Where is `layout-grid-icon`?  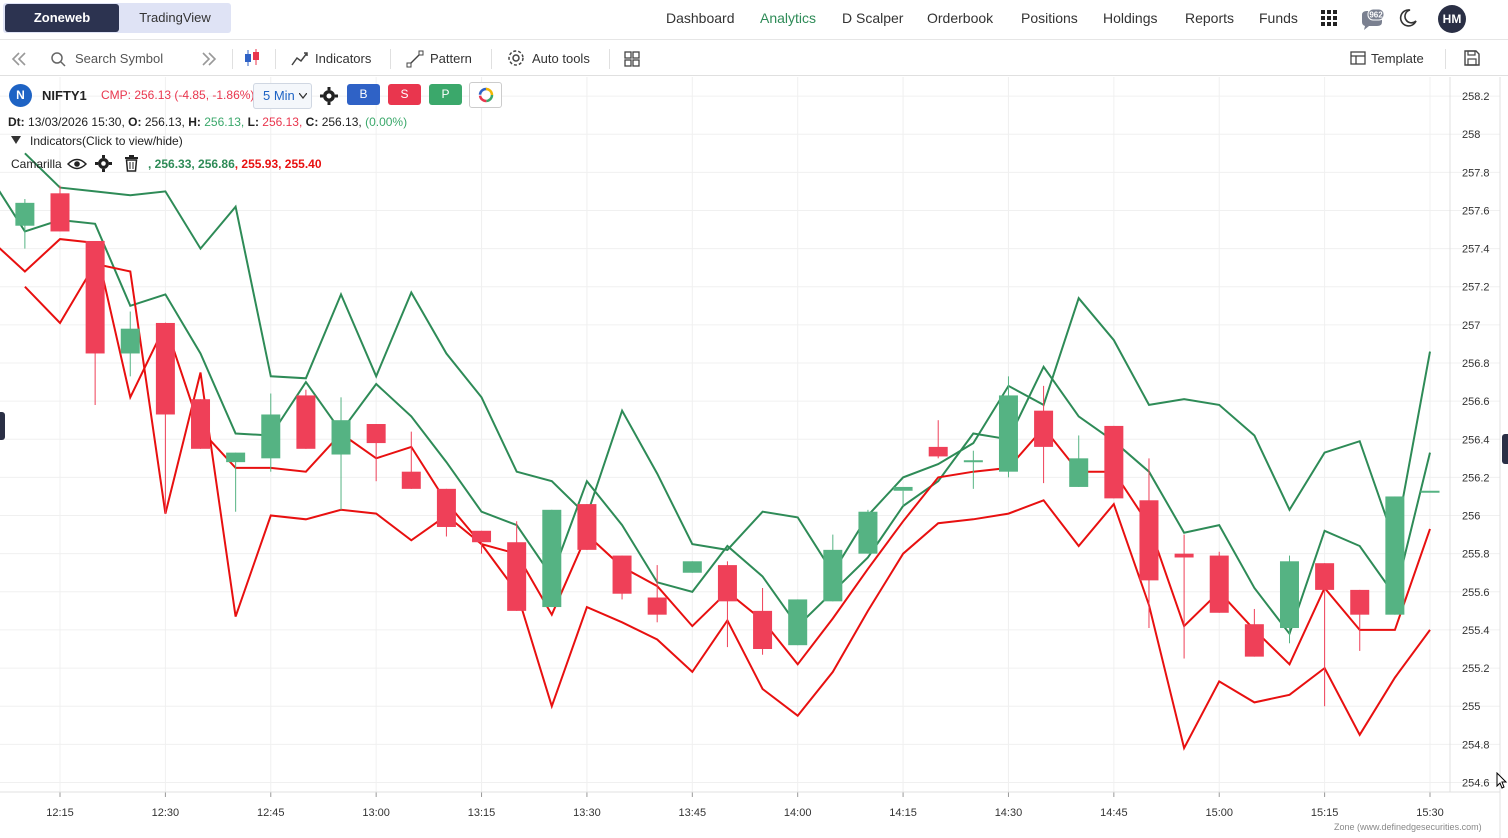
layout-grid-icon is located at coordinates (632, 59).